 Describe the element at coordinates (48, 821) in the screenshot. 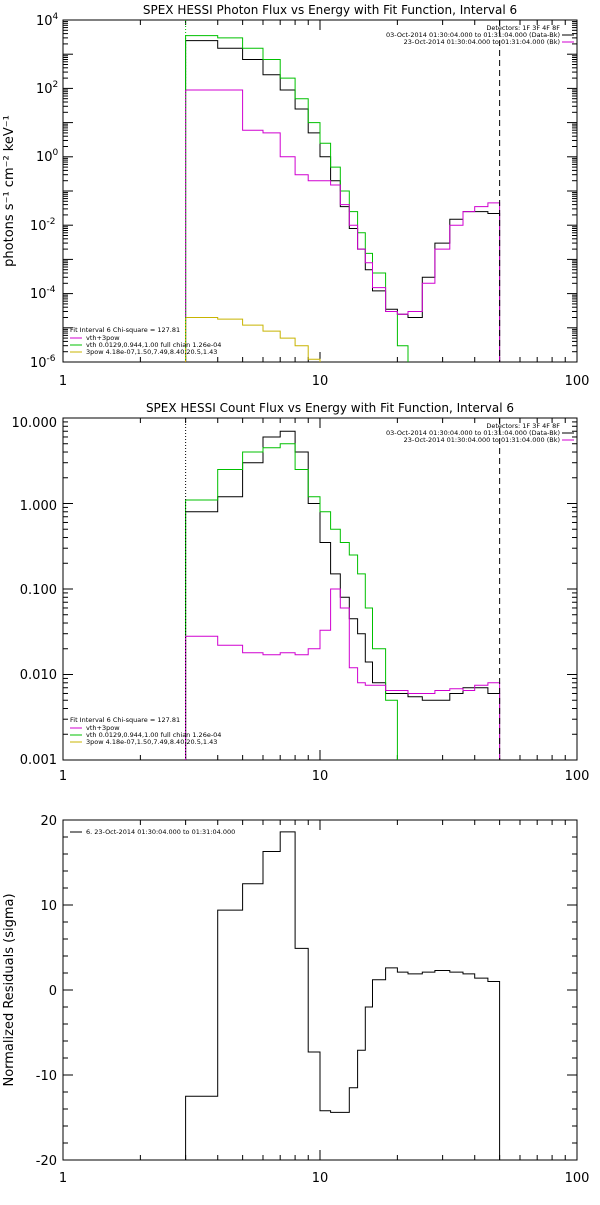

I see `y-tick-label: 20` at that location.